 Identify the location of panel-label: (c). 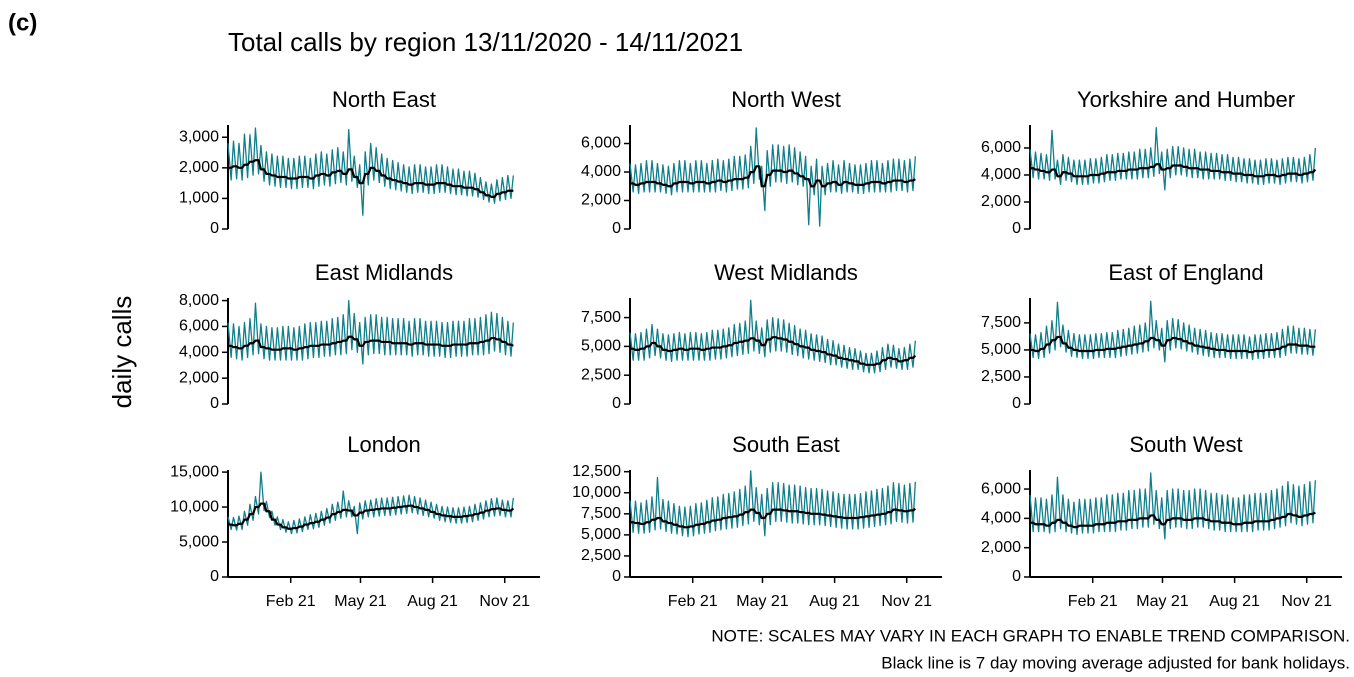
(22, 22).